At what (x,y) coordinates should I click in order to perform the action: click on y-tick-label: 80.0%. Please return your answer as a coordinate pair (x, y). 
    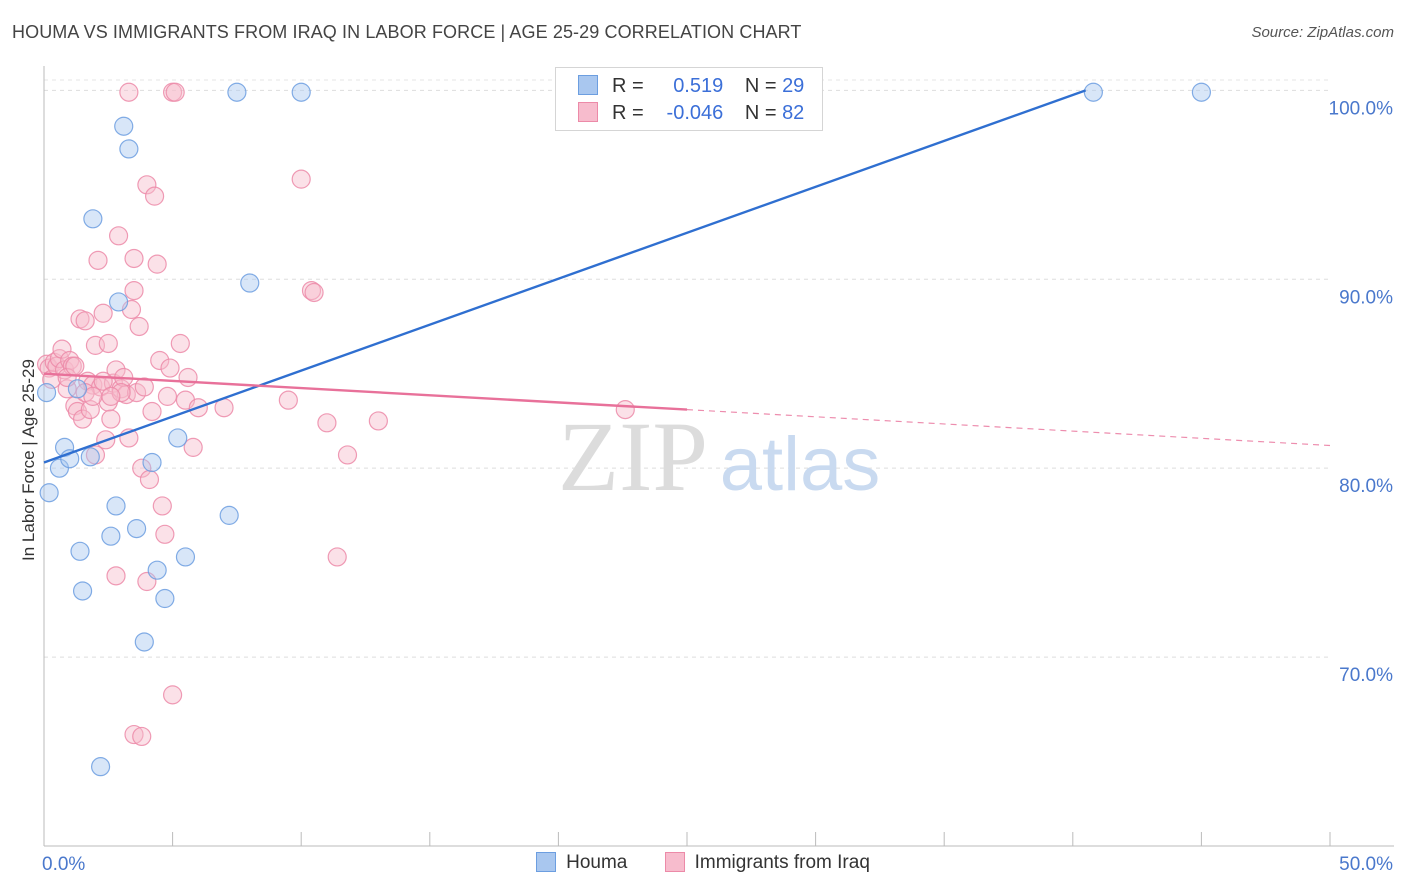
    Looking at the image, I should click on (1366, 486).